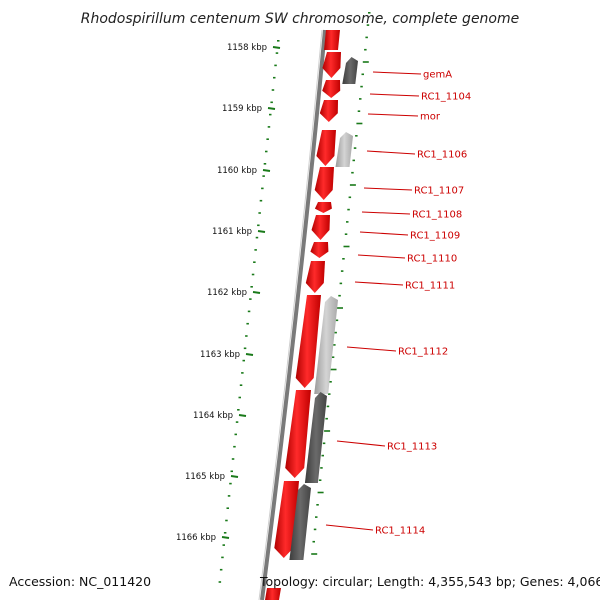 Image resolution: width=600 pixels, height=600 pixels. What do you see at coordinates (242, 109) in the screenshot?
I see `kbp-label: 1159 kbp` at bounding box center [242, 109].